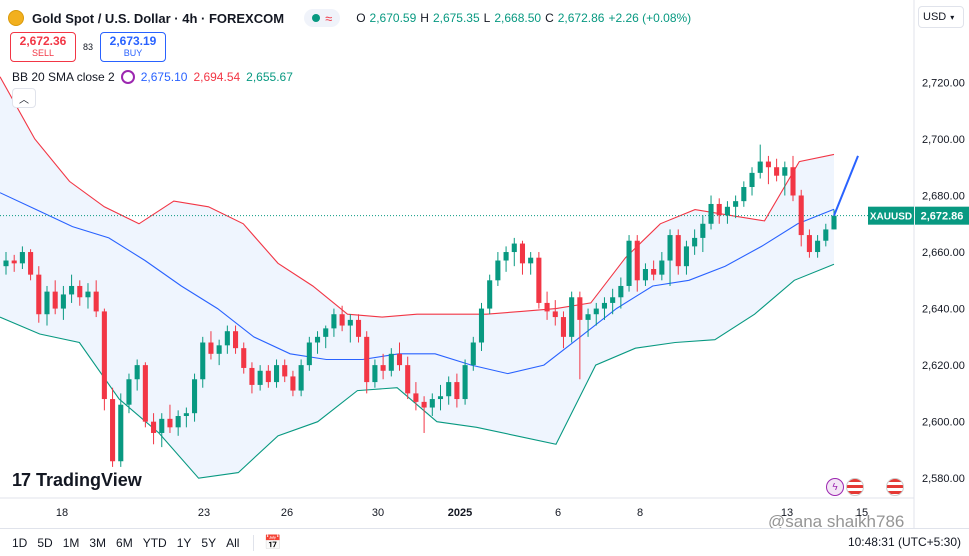  Describe the element at coordinates (77, 480) in the screenshot. I see `tradingview-logo: 17 TradingView` at that location.